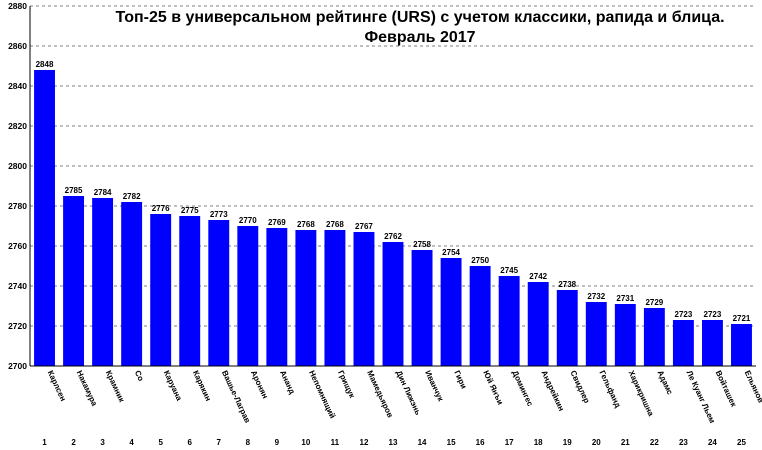 The image size is (762, 450). Describe the element at coordinates (73, 442) in the screenshot. I see `rank-label: 2` at that location.